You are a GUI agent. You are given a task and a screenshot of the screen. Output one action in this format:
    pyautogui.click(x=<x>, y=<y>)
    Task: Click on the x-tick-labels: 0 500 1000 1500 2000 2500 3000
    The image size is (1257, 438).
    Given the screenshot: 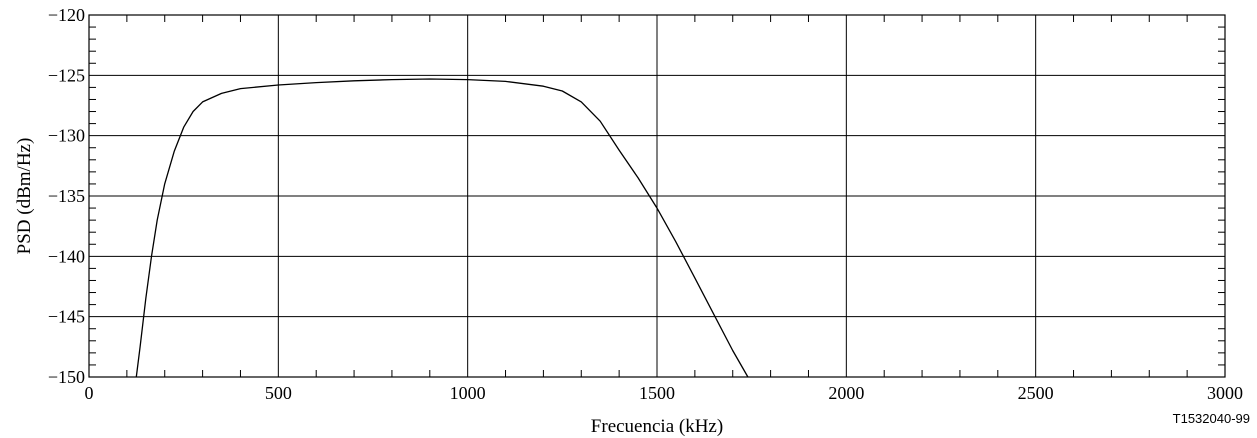 What is the action you would take?
    pyautogui.click(x=664, y=393)
    